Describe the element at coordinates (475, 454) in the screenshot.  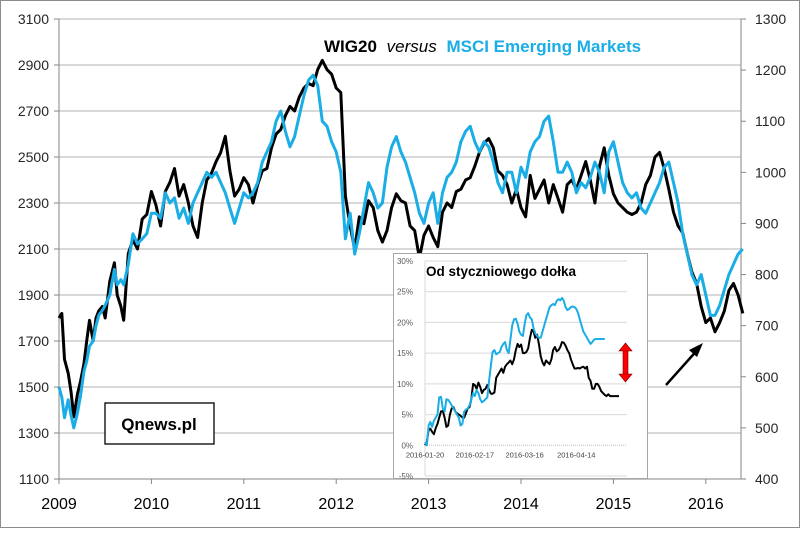
I see `inset-tick-label-x: 2016-02-17` at that location.